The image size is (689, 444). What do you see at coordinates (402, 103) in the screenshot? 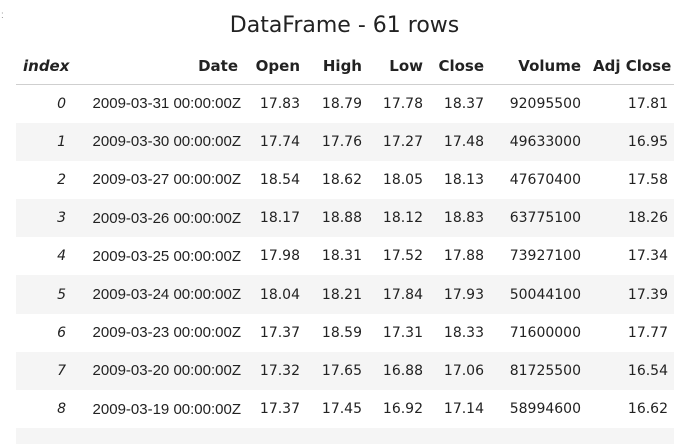
I see `cell-low: 17.78` at bounding box center [402, 103].